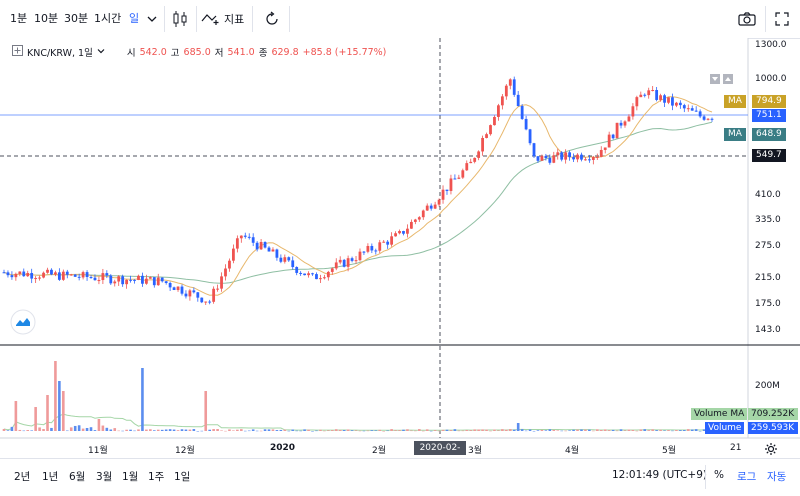 Image resolution: width=800 pixels, height=496 pixels. Describe the element at coordinates (769, 155) in the screenshot. I see `crosshair-price-badge: 549.7` at that location.